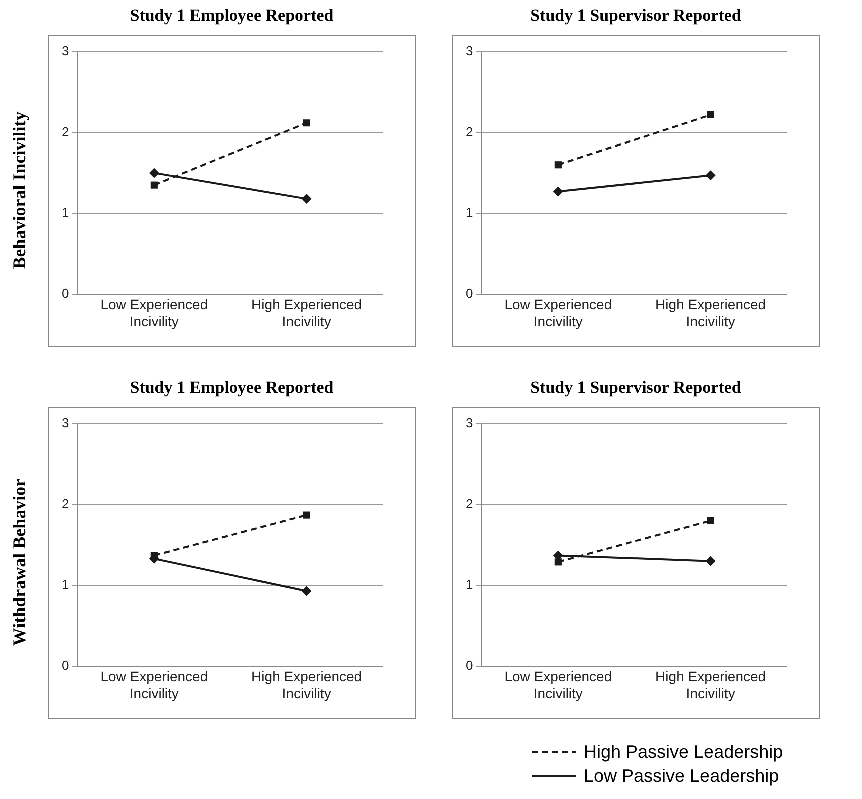  I want to click on legend-label: High Passive Leadership, so click(684, 752).